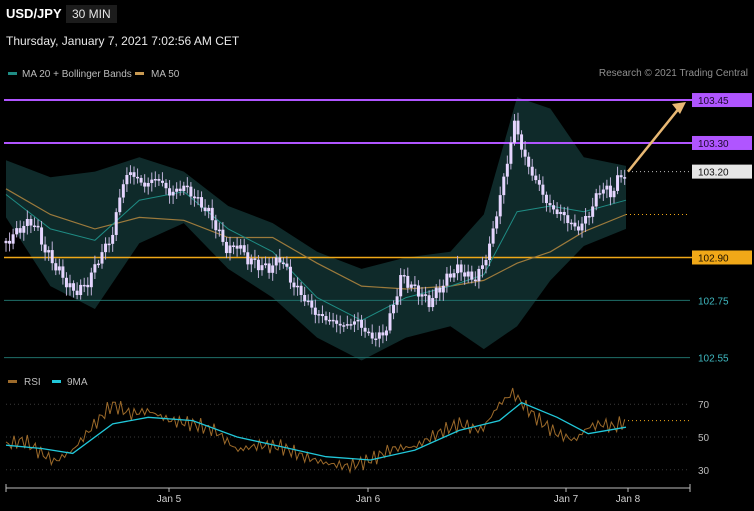 The width and height of the screenshot is (754, 511). What do you see at coordinates (139, 73) in the screenshot?
I see `legend-swatch-ma50` at bounding box center [139, 73].